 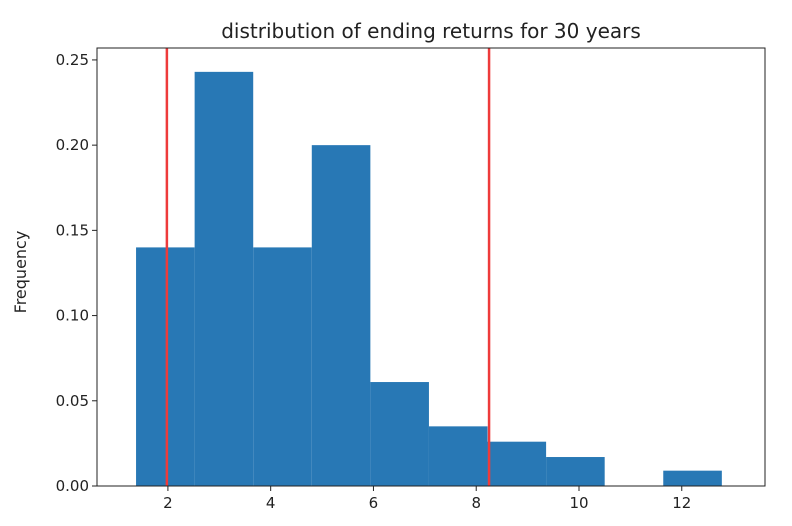 What do you see at coordinates (72, 486) in the screenshot?
I see `y-tick-label-0: 0.00` at bounding box center [72, 486].